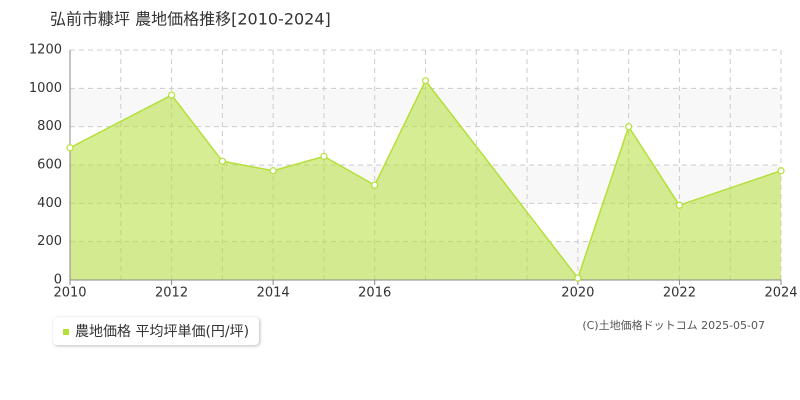  Describe the element at coordinates (49, 126) in the screenshot. I see `y-tick-label: 800` at that location.